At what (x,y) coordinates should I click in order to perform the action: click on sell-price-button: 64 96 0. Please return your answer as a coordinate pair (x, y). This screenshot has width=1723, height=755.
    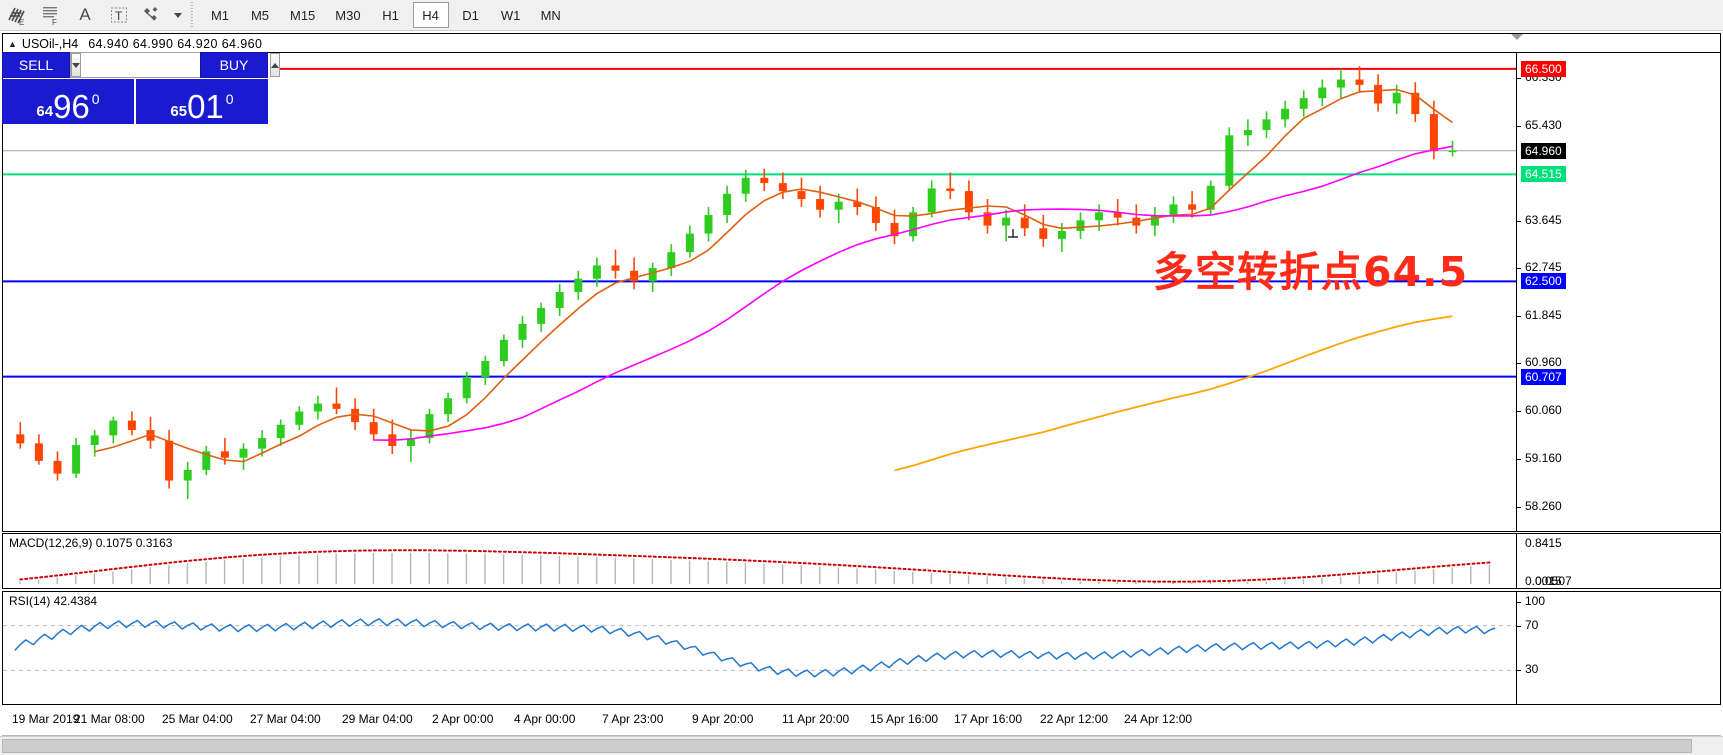
    Looking at the image, I should click on (68, 101).